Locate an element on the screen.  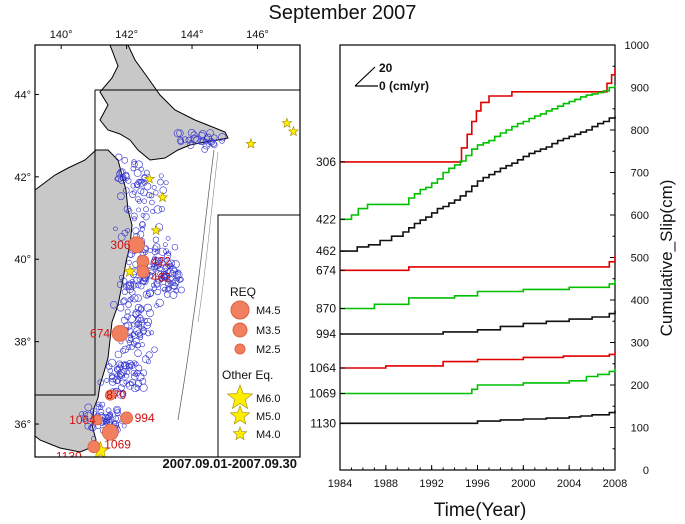
repeating-earthquakes: 306 422 462 674 870 994 1064 1069 1130 is located at coordinates (113, 350).